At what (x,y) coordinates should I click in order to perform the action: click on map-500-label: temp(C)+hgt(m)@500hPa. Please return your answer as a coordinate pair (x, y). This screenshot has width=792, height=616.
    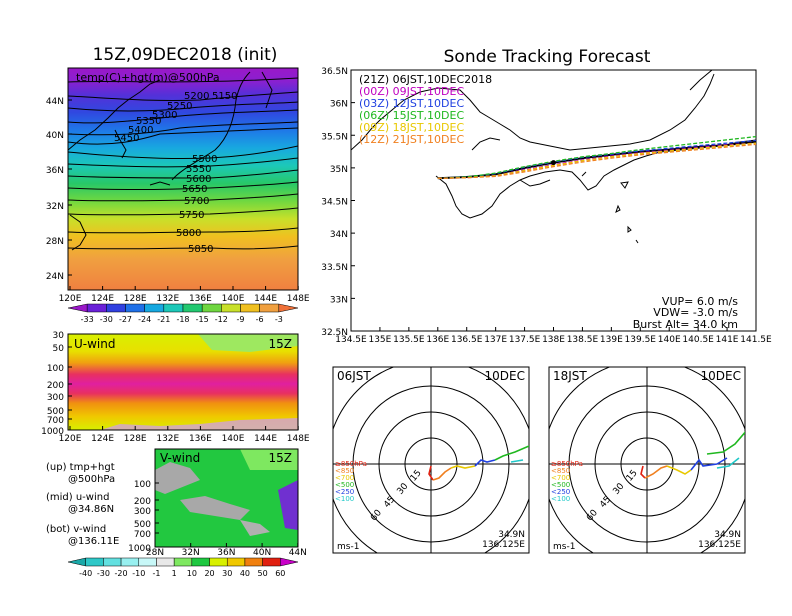
    Looking at the image, I should click on (148, 77).